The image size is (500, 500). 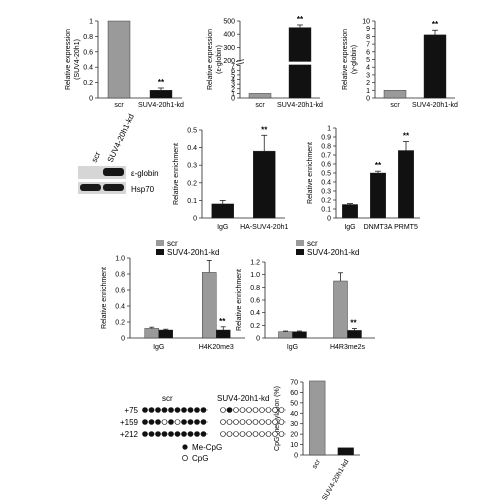 I want to click on y-tick-label: 1.0, so click(x=120, y=259).